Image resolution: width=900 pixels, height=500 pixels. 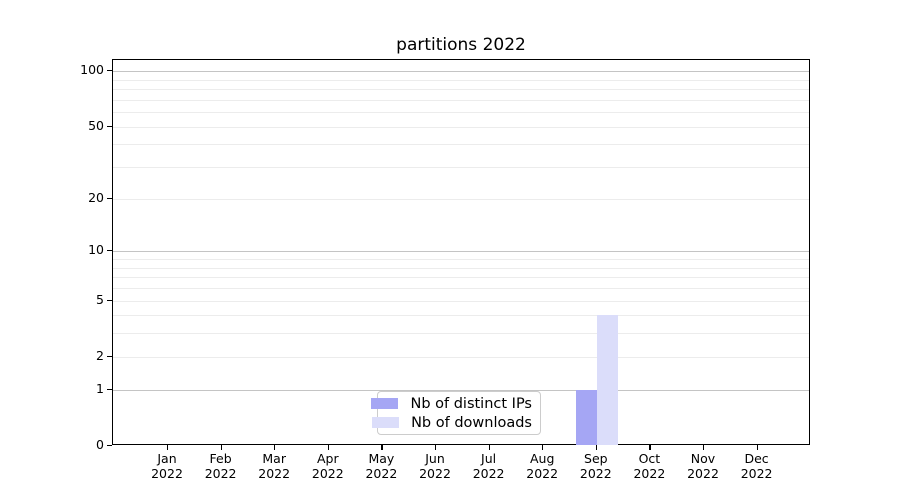 What do you see at coordinates (386, 422) in the screenshot?
I see `legend-swatch-downloads-icon` at bounding box center [386, 422].